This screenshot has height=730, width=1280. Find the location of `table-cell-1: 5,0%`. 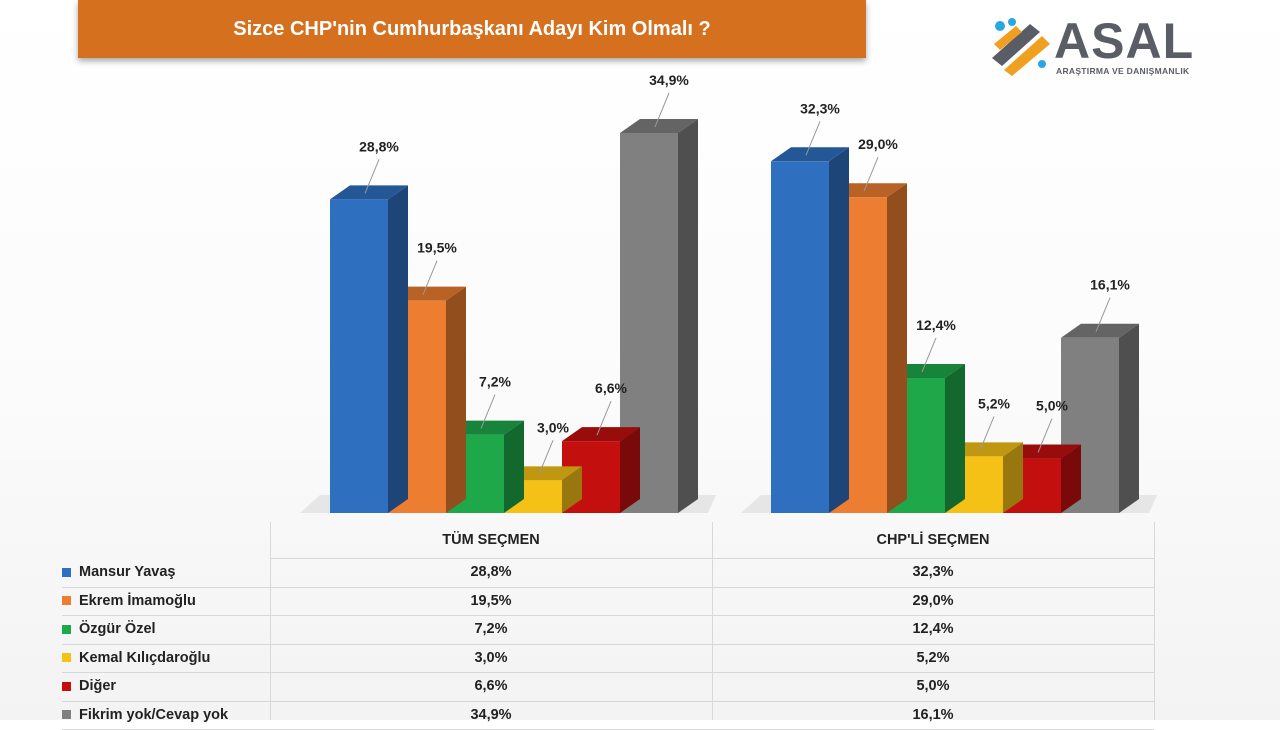

table-cell-1: 5,0% is located at coordinates (933, 686).